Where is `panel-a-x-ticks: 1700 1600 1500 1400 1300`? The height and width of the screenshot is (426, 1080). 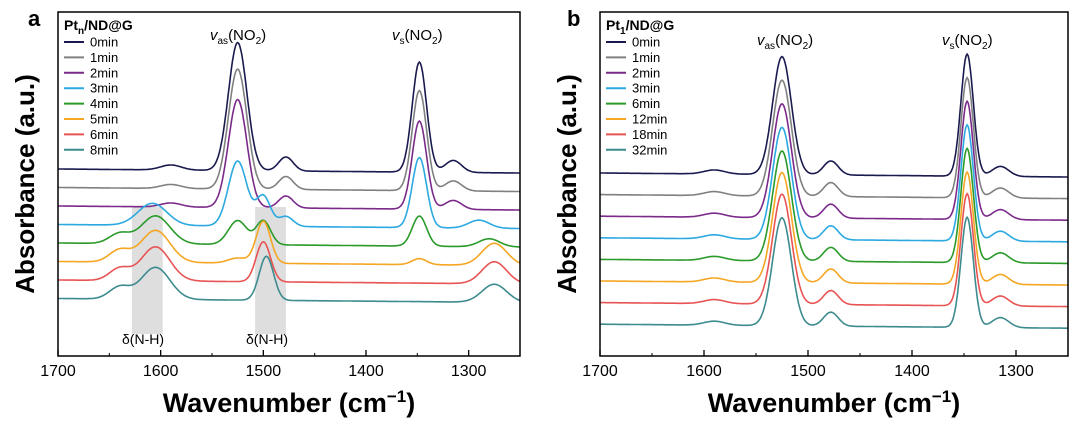 panel-a-x-ticks: 1700 1600 1500 1400 1300 is located at coordinates (280, 365).